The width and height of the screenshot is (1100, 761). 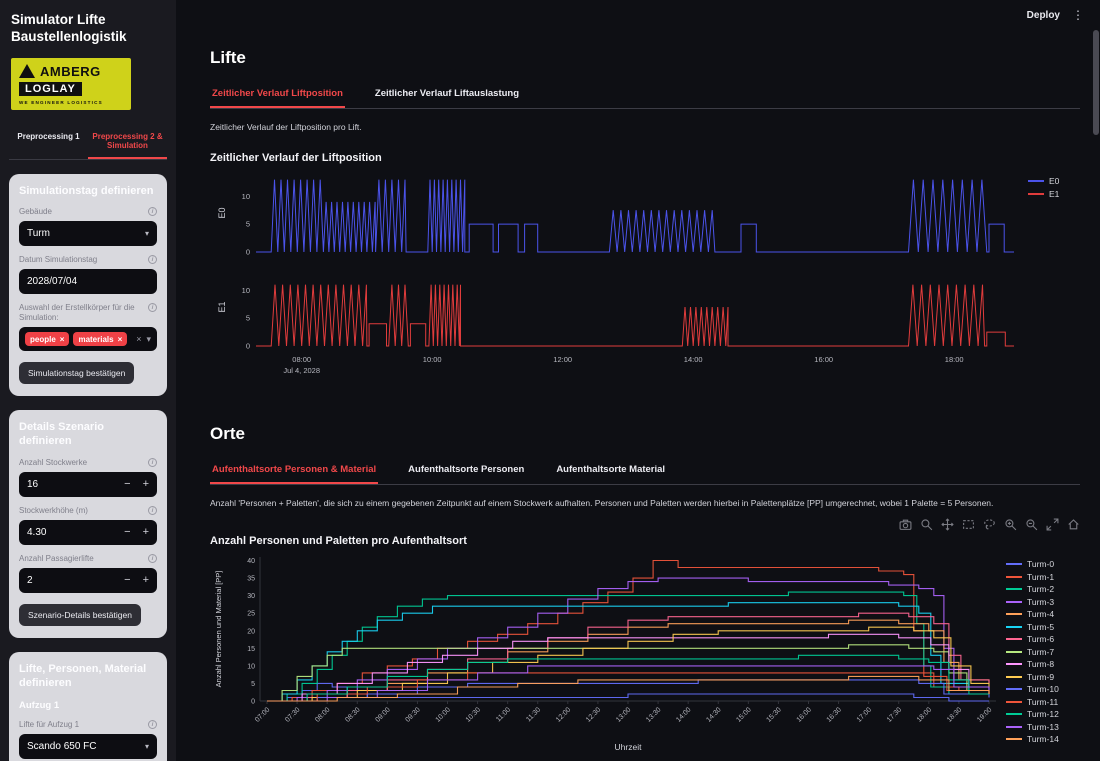 What do you see at coordinates (43, 339) in the screenshot?
I see `body-chip-label: people` at bounding box center [43, 339].